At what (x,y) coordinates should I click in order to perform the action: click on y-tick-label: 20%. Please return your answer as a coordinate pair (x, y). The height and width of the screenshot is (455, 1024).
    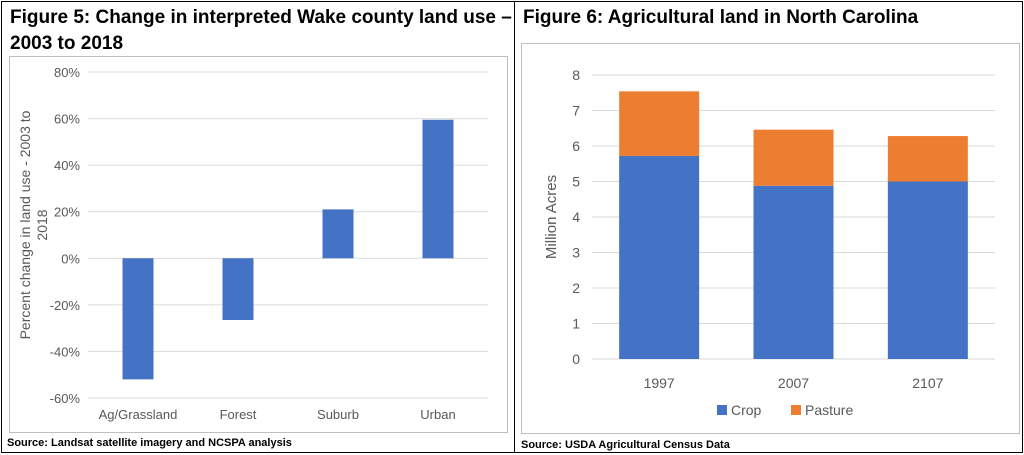
    Looking at the image, I should click on (67, 212).